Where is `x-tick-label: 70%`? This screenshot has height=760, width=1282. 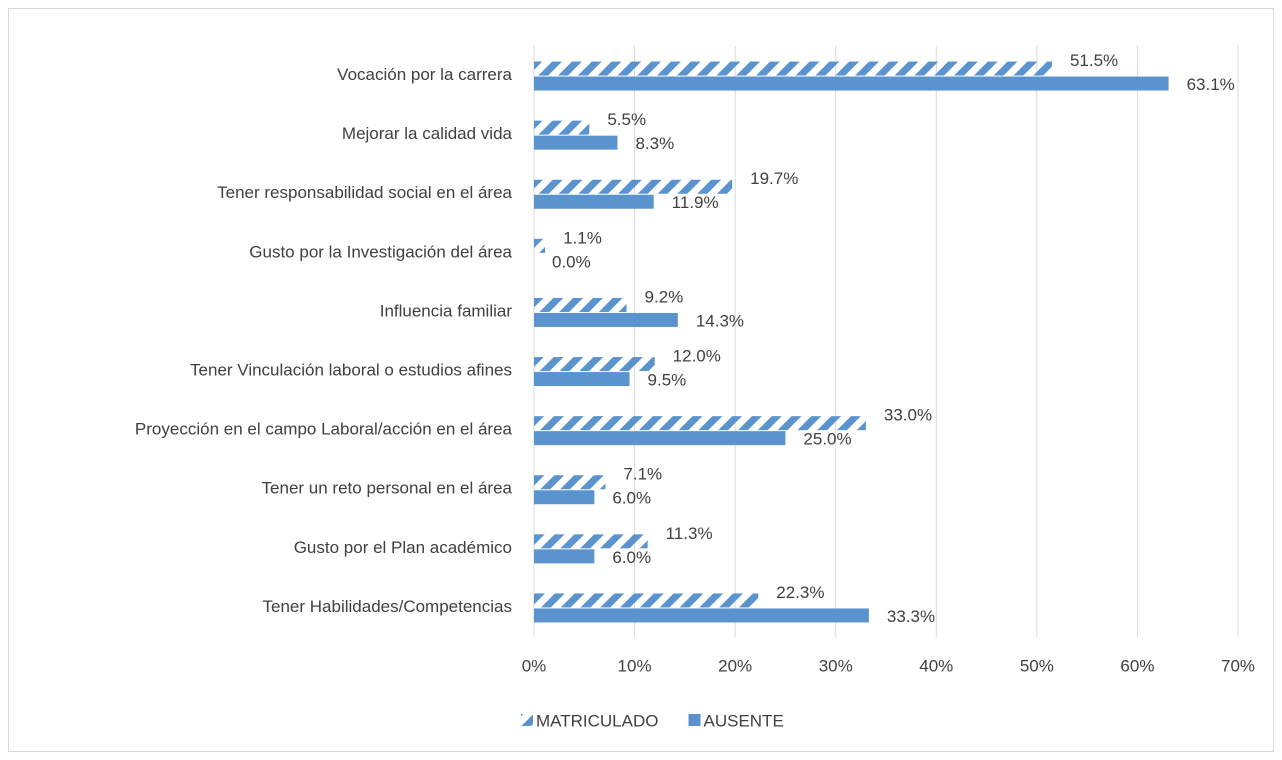
x-tick-label: 70% is located at coordinates (1238, 665).